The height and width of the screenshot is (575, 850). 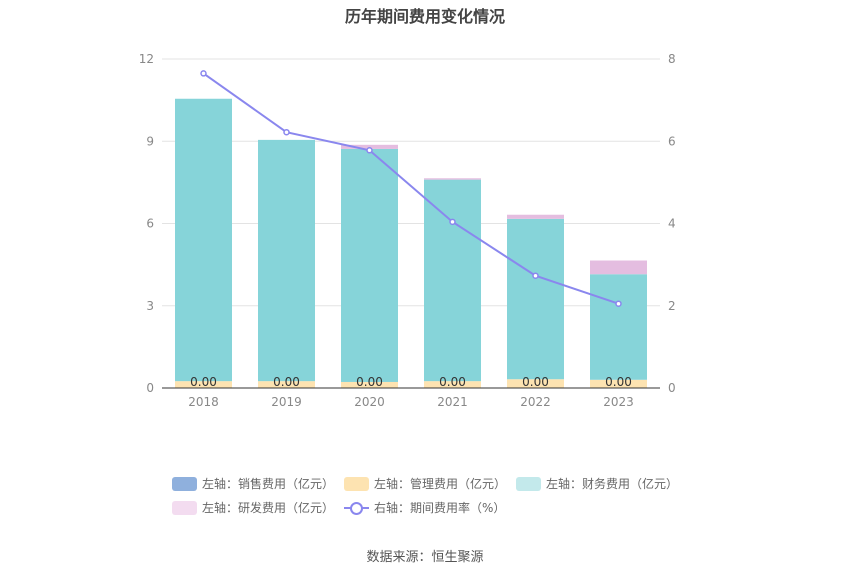 I want to click on x-axis-tick-label: 2023, so click(x=618, y=402).